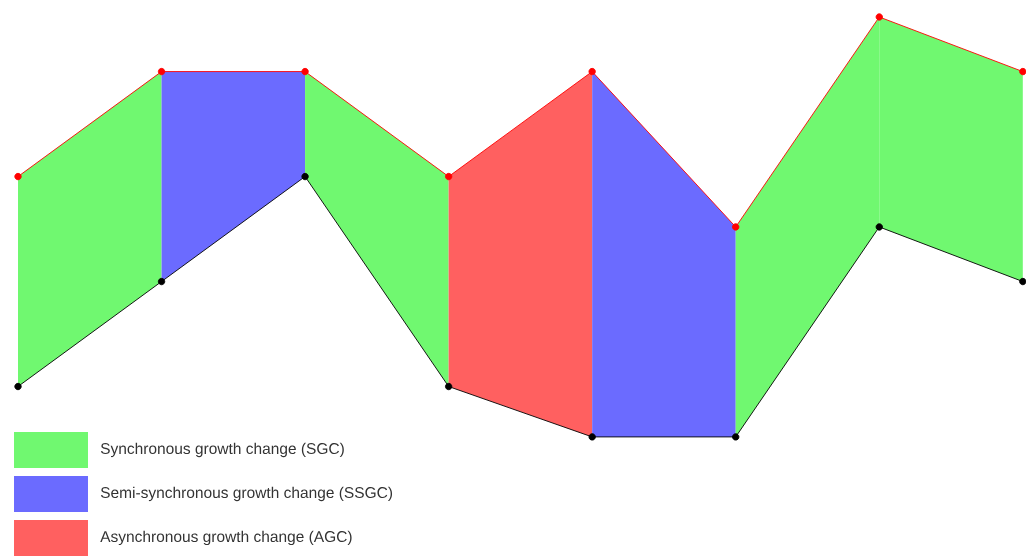 The width and height of the screenshot is (1026, 558). What do you see at coordinates (226, 538) in the screenshot?
I see `text: Asynchronous growth change (AGC)` at bounding box center [226, 538].